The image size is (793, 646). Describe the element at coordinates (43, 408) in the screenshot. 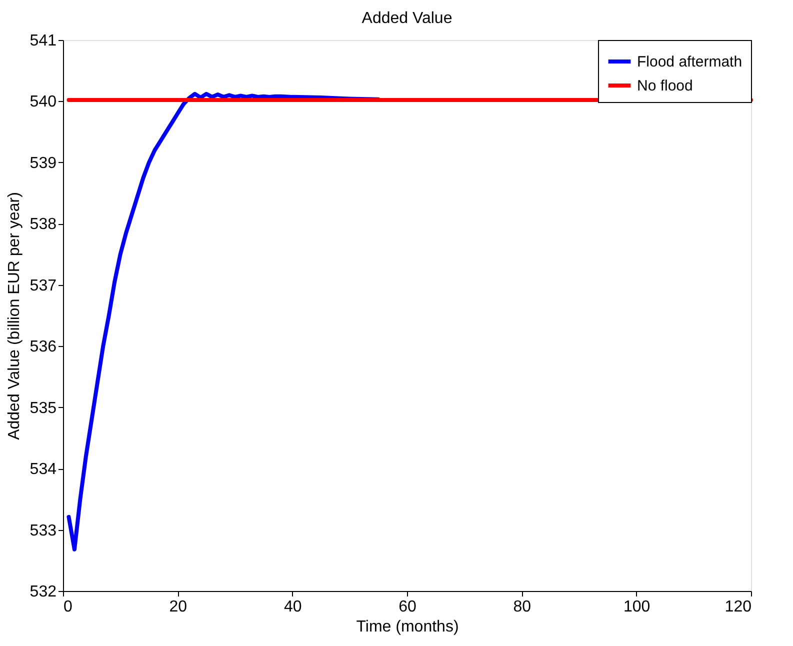

I see `y-tick-label: 535` at that location.